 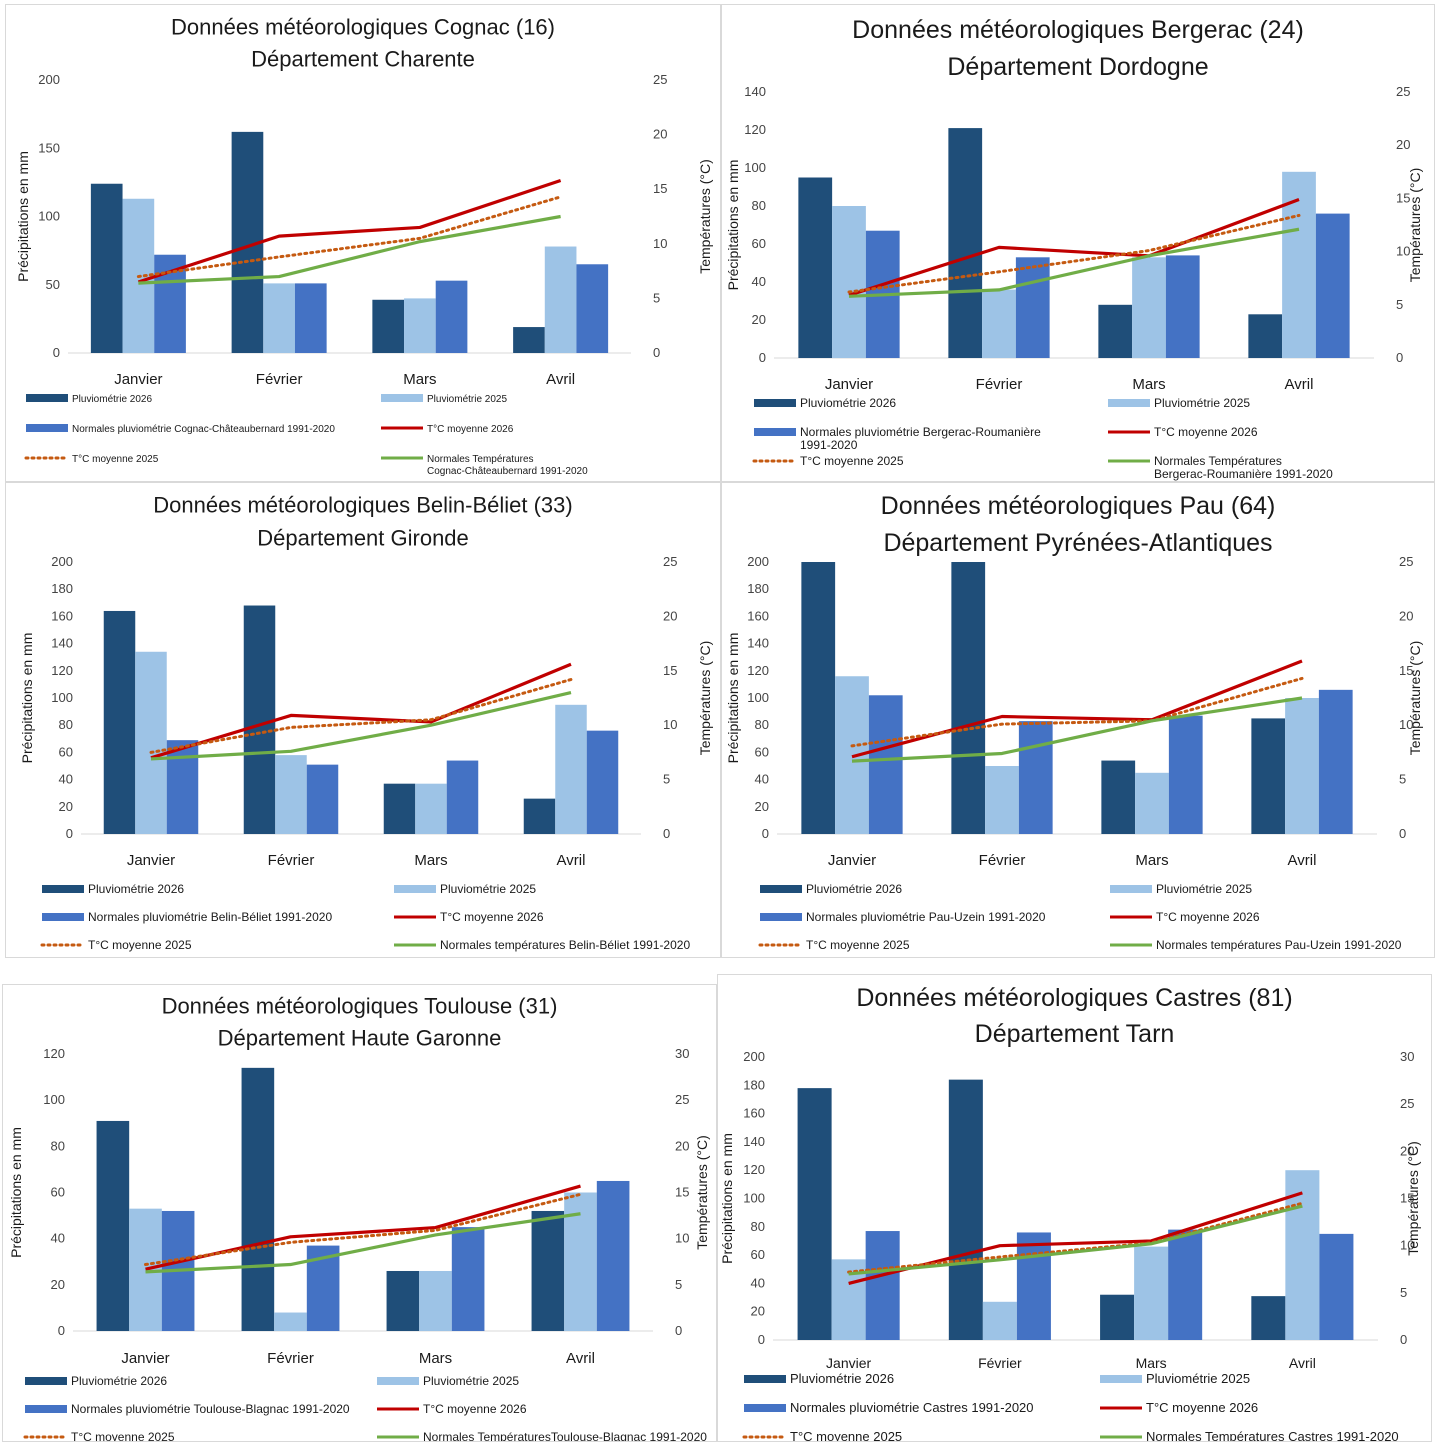 What do you see at coordinates (1407, 1198) in the screenshot?
I see `y2-tick-label: 15` at bounding box center [1407, 1198].